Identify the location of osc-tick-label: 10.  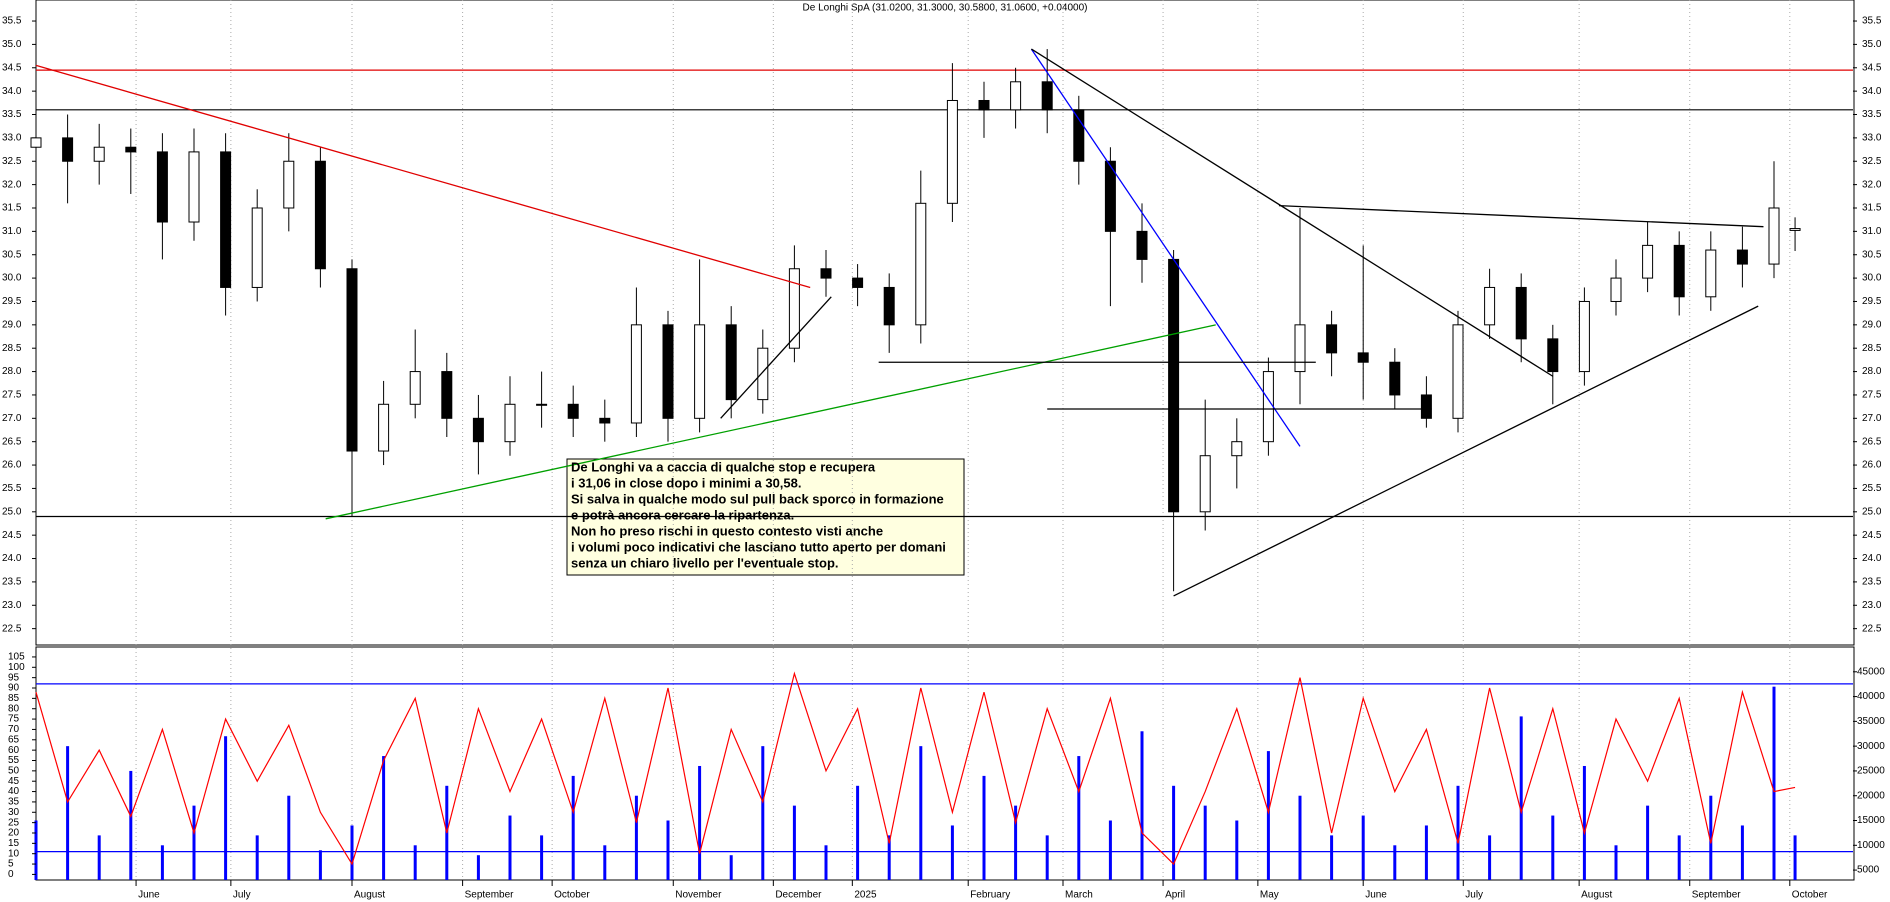
(14, 853).